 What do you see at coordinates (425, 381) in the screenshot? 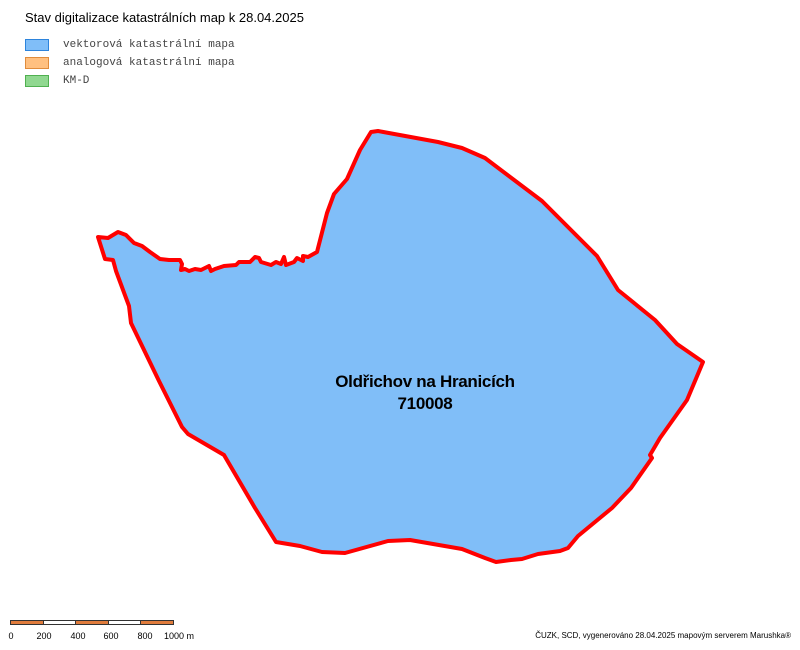
I see `area-name-label: Oldřichov na Hranicích` at bounding box center [425, 381].